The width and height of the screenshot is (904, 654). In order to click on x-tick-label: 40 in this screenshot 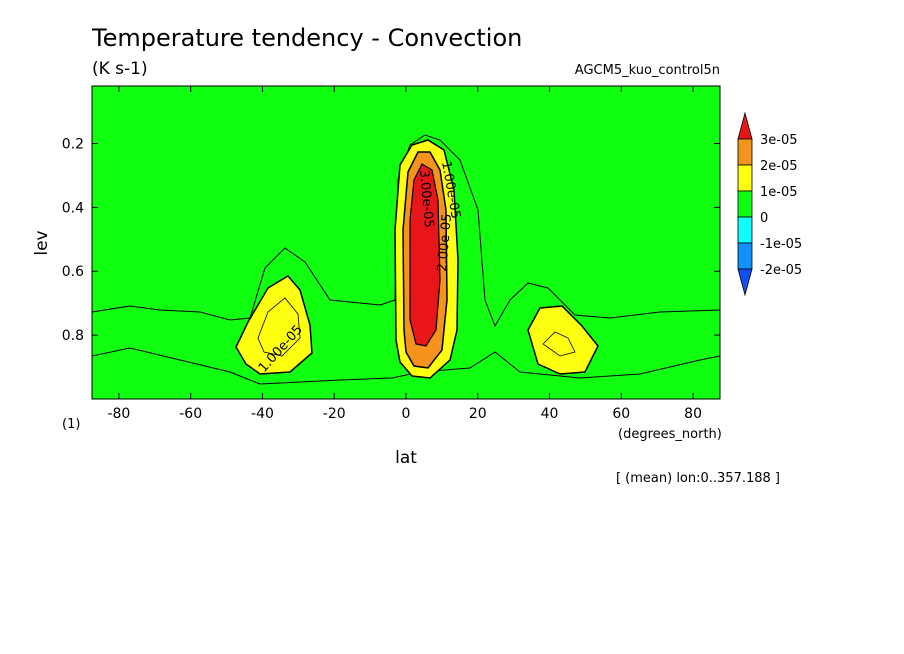, I will do `click(550, 414)`.